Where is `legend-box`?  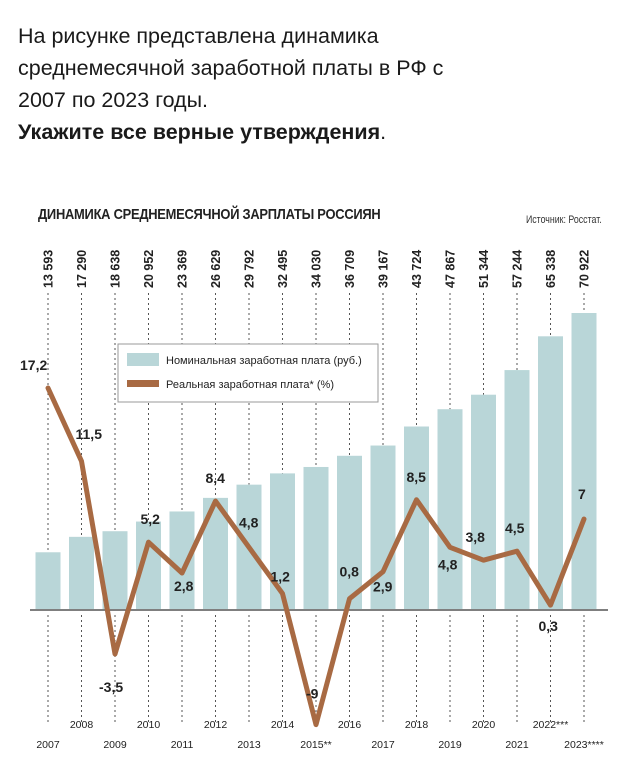 legend-box is located at coordinates (248, 373).